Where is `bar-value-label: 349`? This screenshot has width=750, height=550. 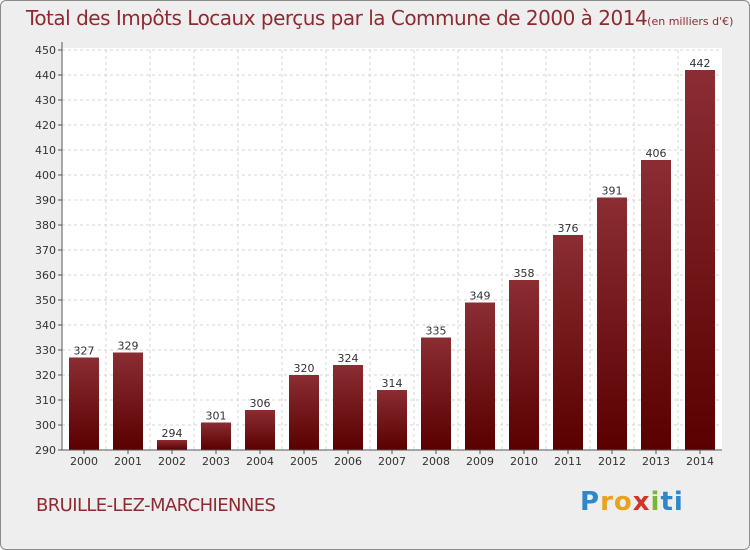
bar-value-label: 349 is located at coordinates (480, 296).